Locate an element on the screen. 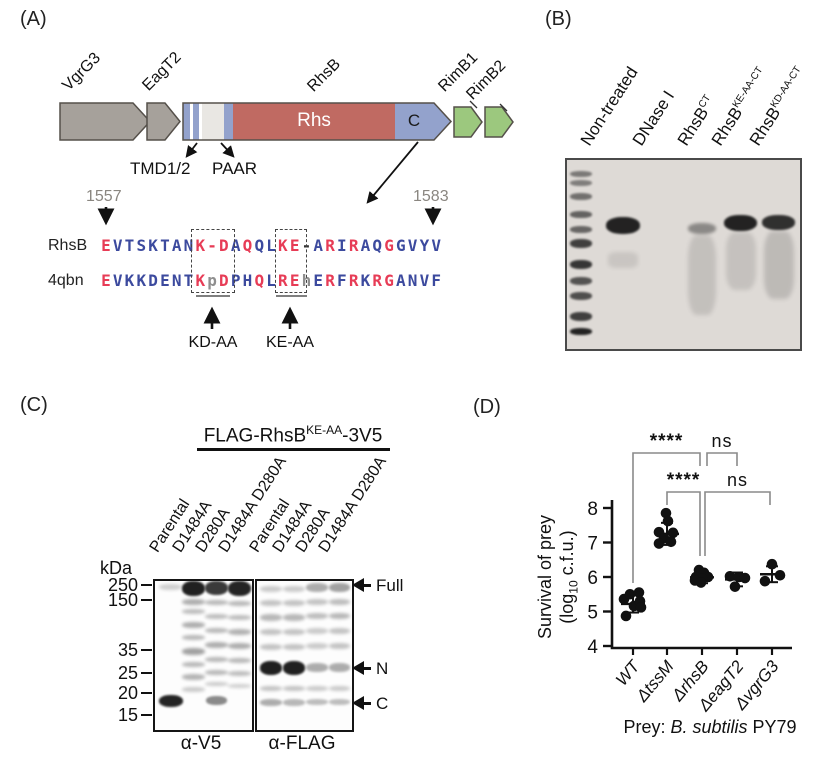 The image size is (833, 778). significance-label: **** is located at coordinates (684, 480).